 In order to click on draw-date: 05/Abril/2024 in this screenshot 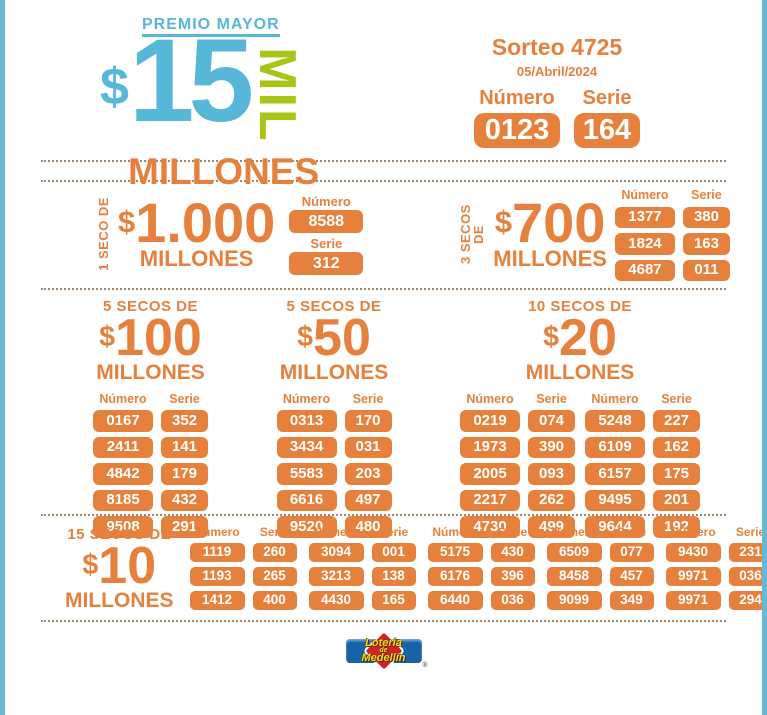, I will do `click(557, 71)`.